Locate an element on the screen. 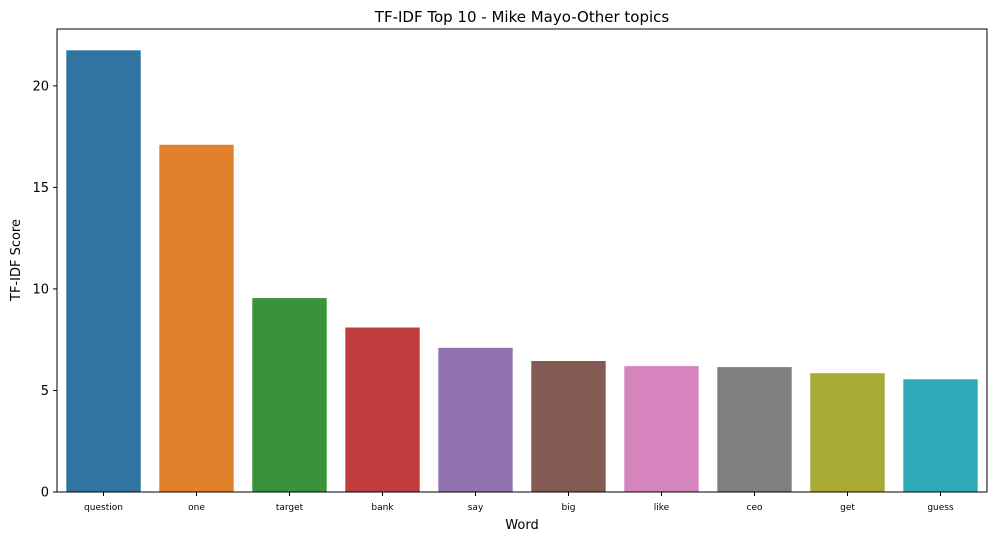  y-tick-label-10: 10 is located at coordinates (40, 289).